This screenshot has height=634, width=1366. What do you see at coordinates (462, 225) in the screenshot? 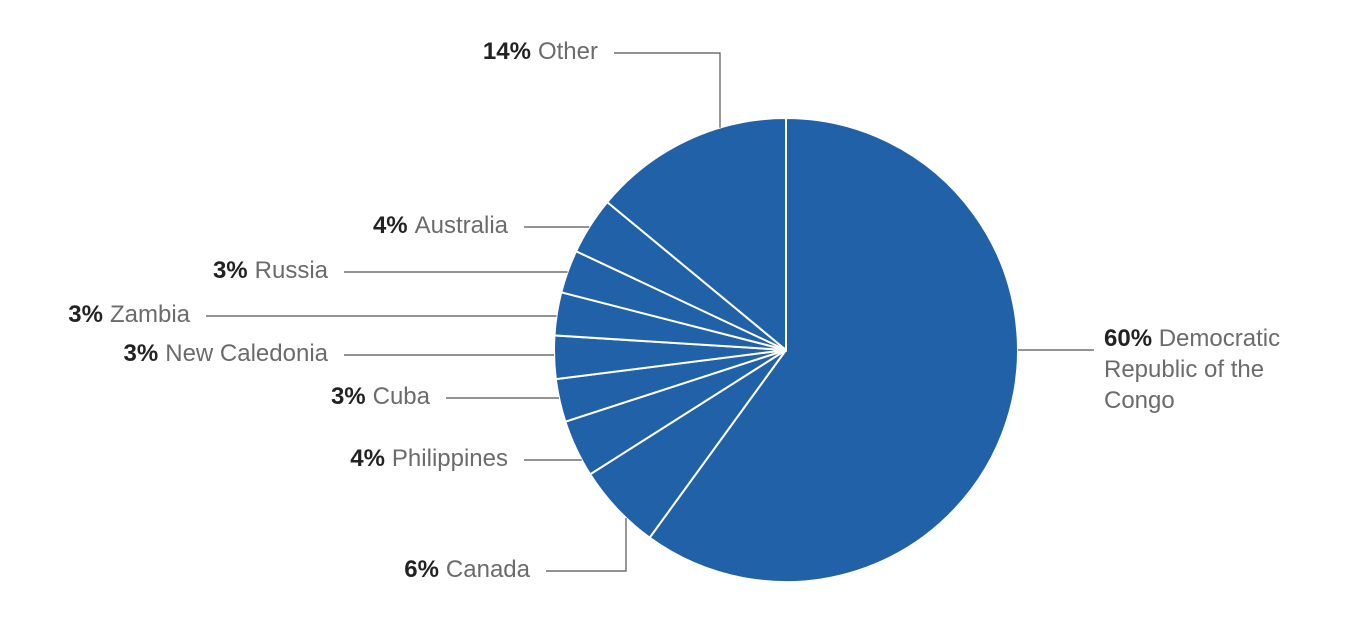
I see `slice-name: Australia` at bounding box center [462, 225].